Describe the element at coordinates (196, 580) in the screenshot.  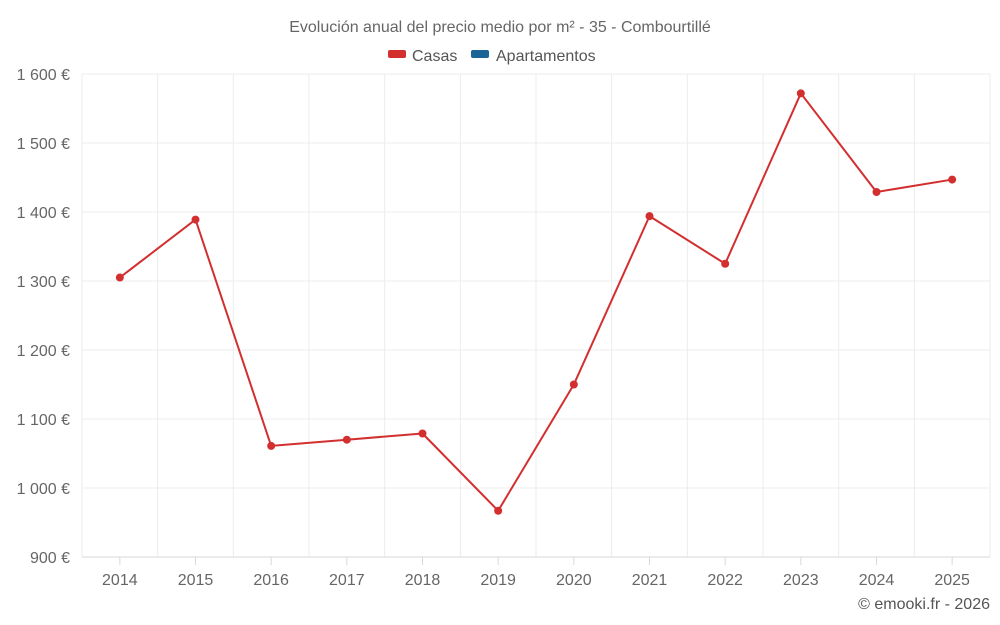
I see `x-tick-label: 2015` at that location.